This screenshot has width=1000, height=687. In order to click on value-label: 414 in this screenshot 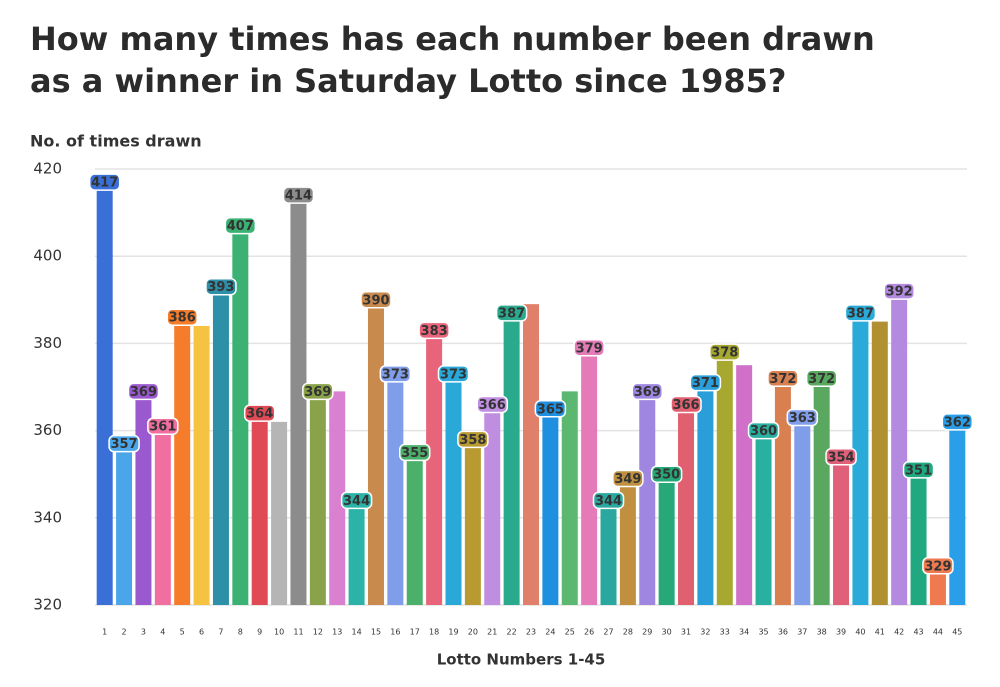, I will do `click(298, 196)`.